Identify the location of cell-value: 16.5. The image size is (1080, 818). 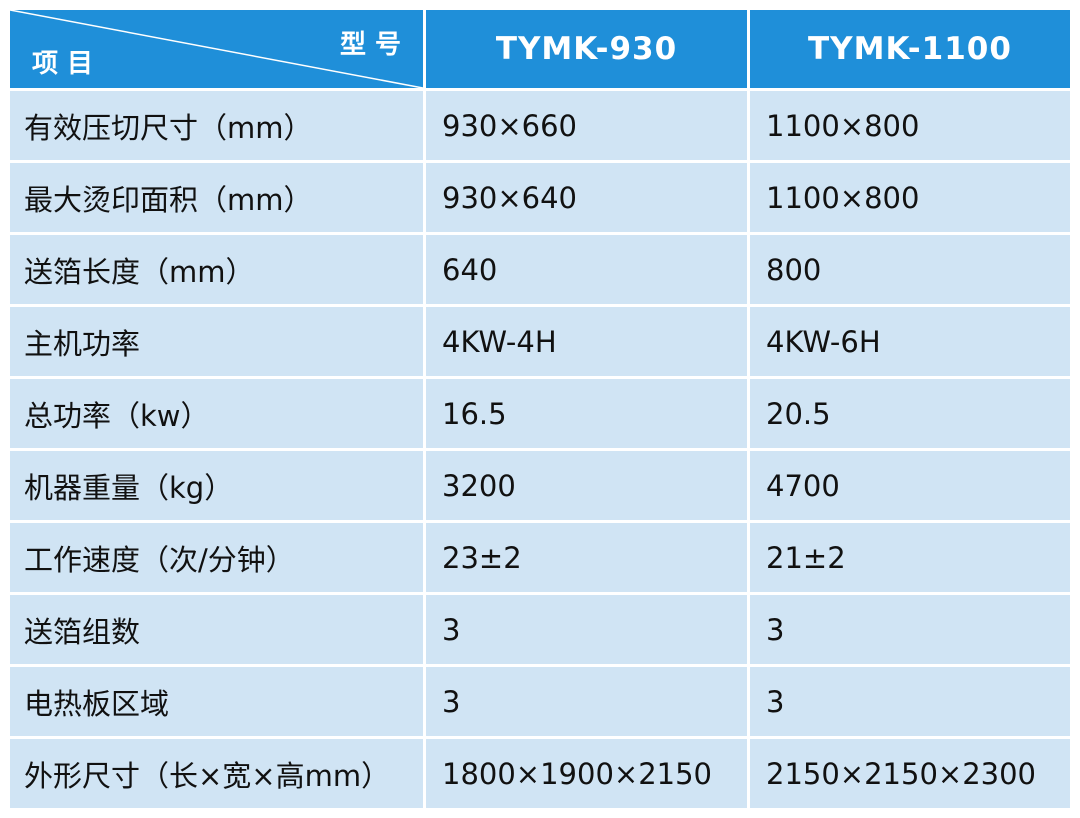
(586, 413).